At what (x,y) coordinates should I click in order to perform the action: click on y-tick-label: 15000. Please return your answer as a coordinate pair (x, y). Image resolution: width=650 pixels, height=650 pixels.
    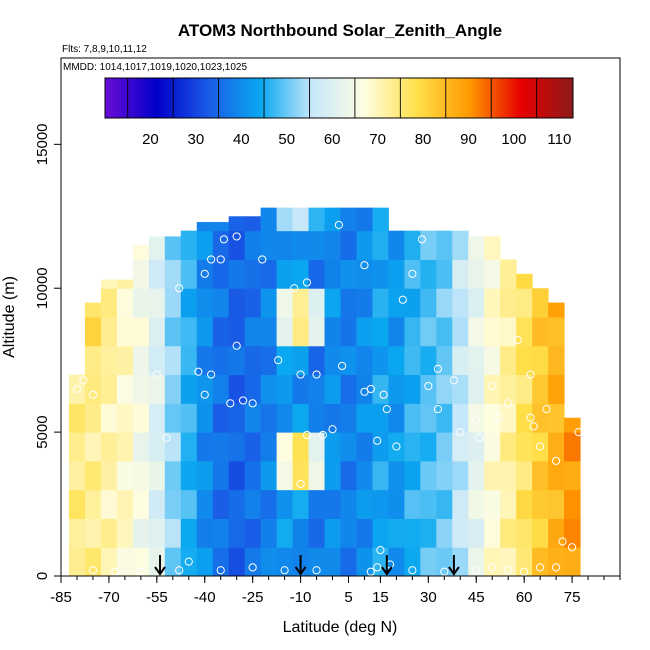
    Looking at the image, I should click on (42, 144).